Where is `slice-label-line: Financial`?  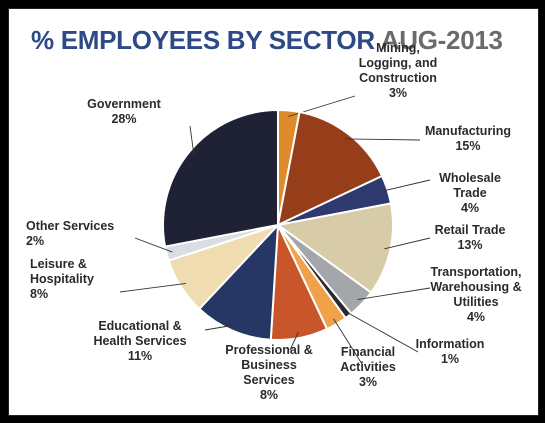 slice-label-line: Financial is located at coordinates (368, 352).